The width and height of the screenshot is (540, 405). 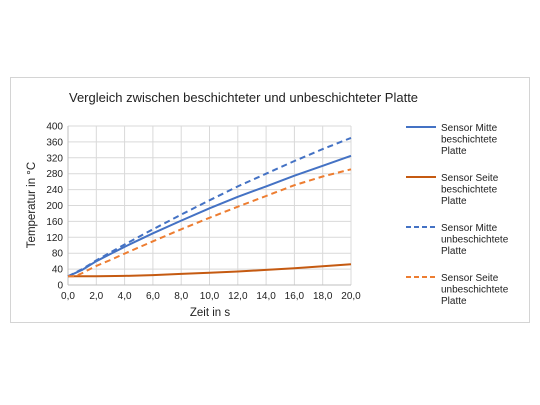 I want to click on y-tick-label: 200, so click(x=54, y=206).